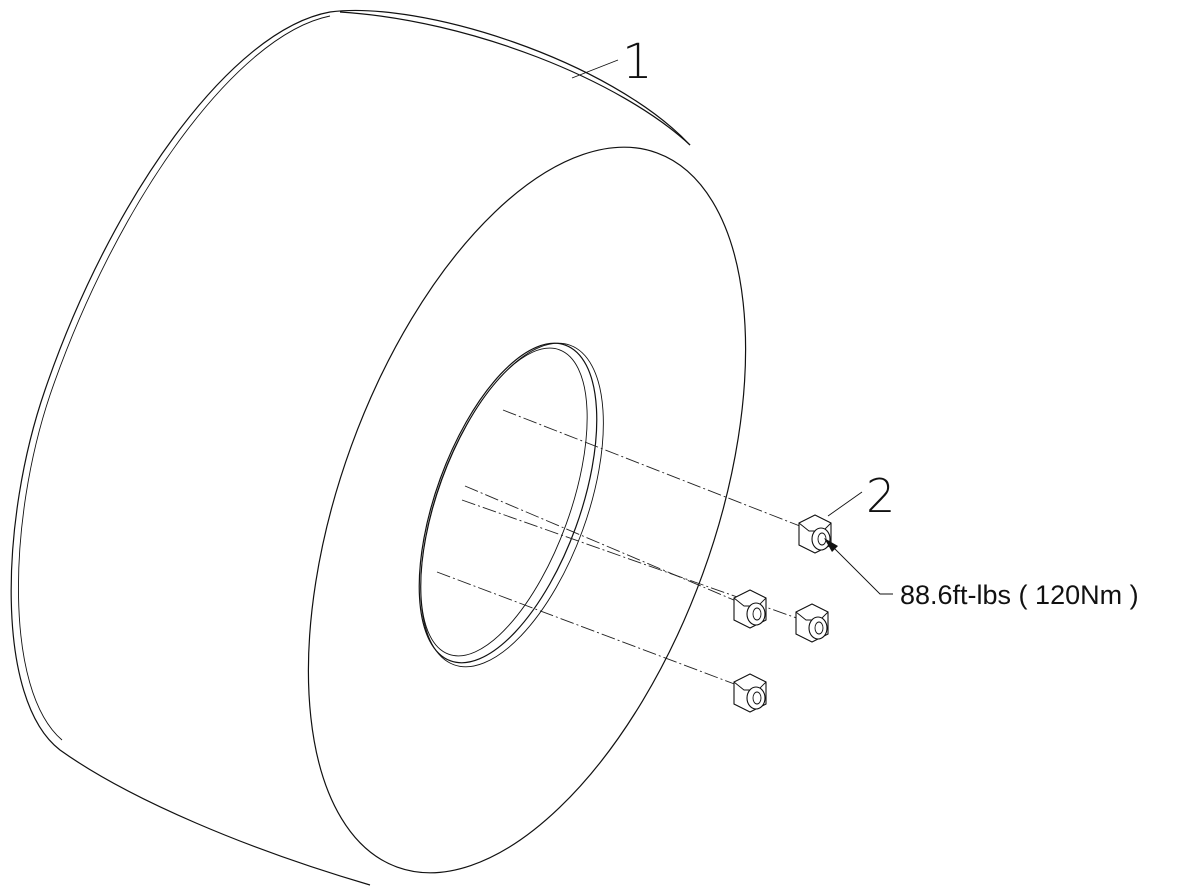 The width and height of the screenshot is (1184, 889). What do you see at coordinates (515, 78) in the screenshot?
I see `tire-top-edge` at bounding box center [515, 78].